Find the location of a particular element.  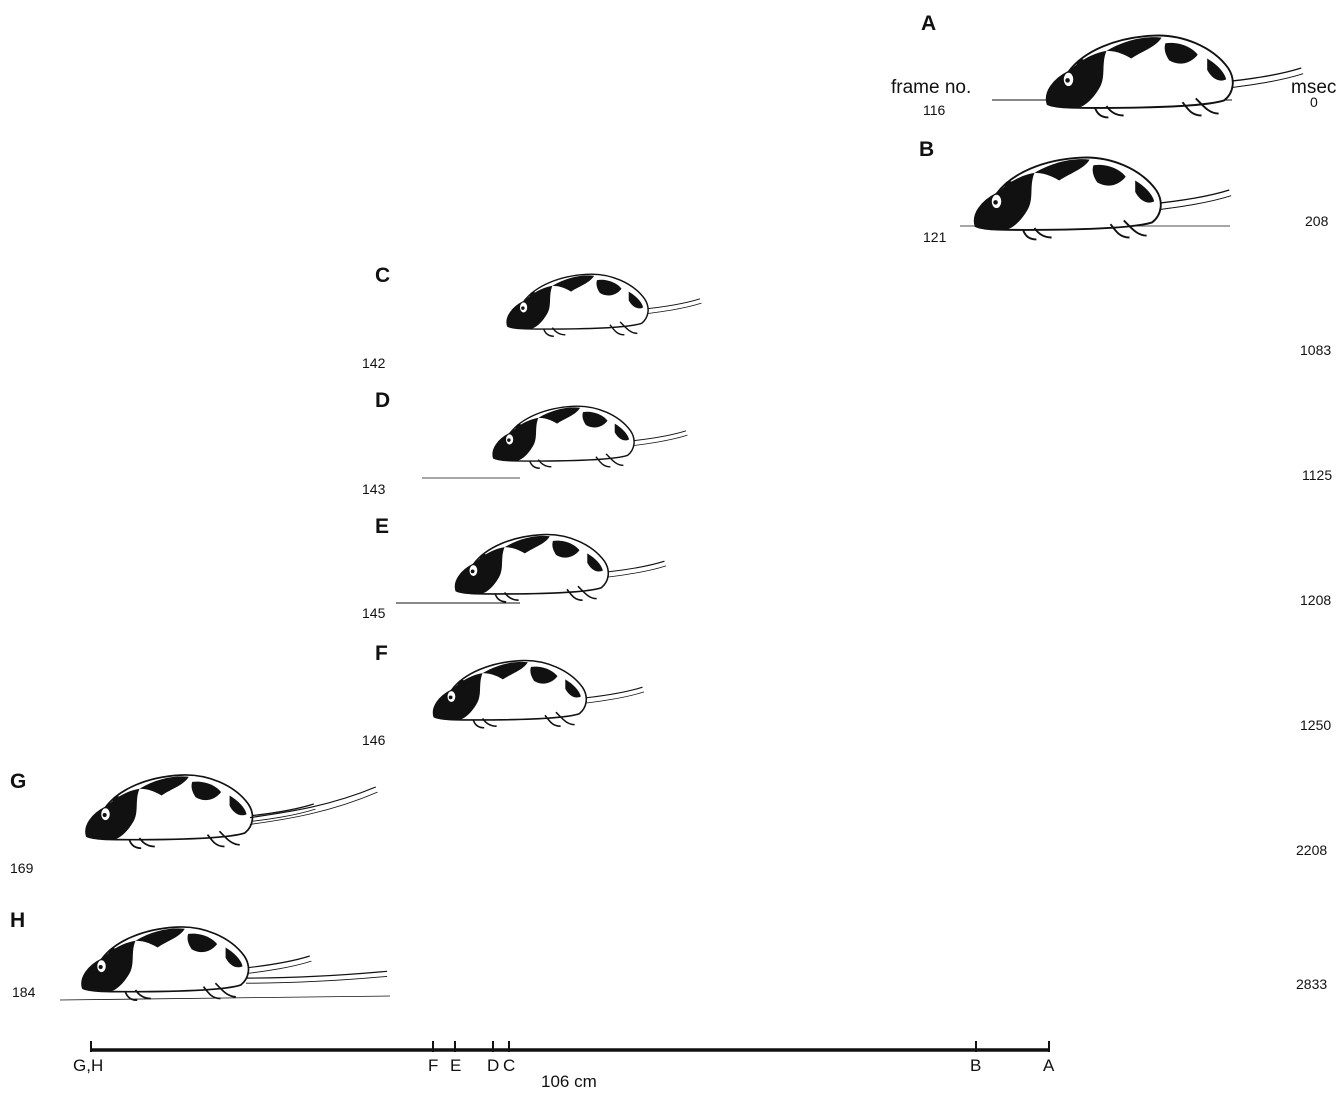

panel-letter-c: C is located at coordinates (383, 275).